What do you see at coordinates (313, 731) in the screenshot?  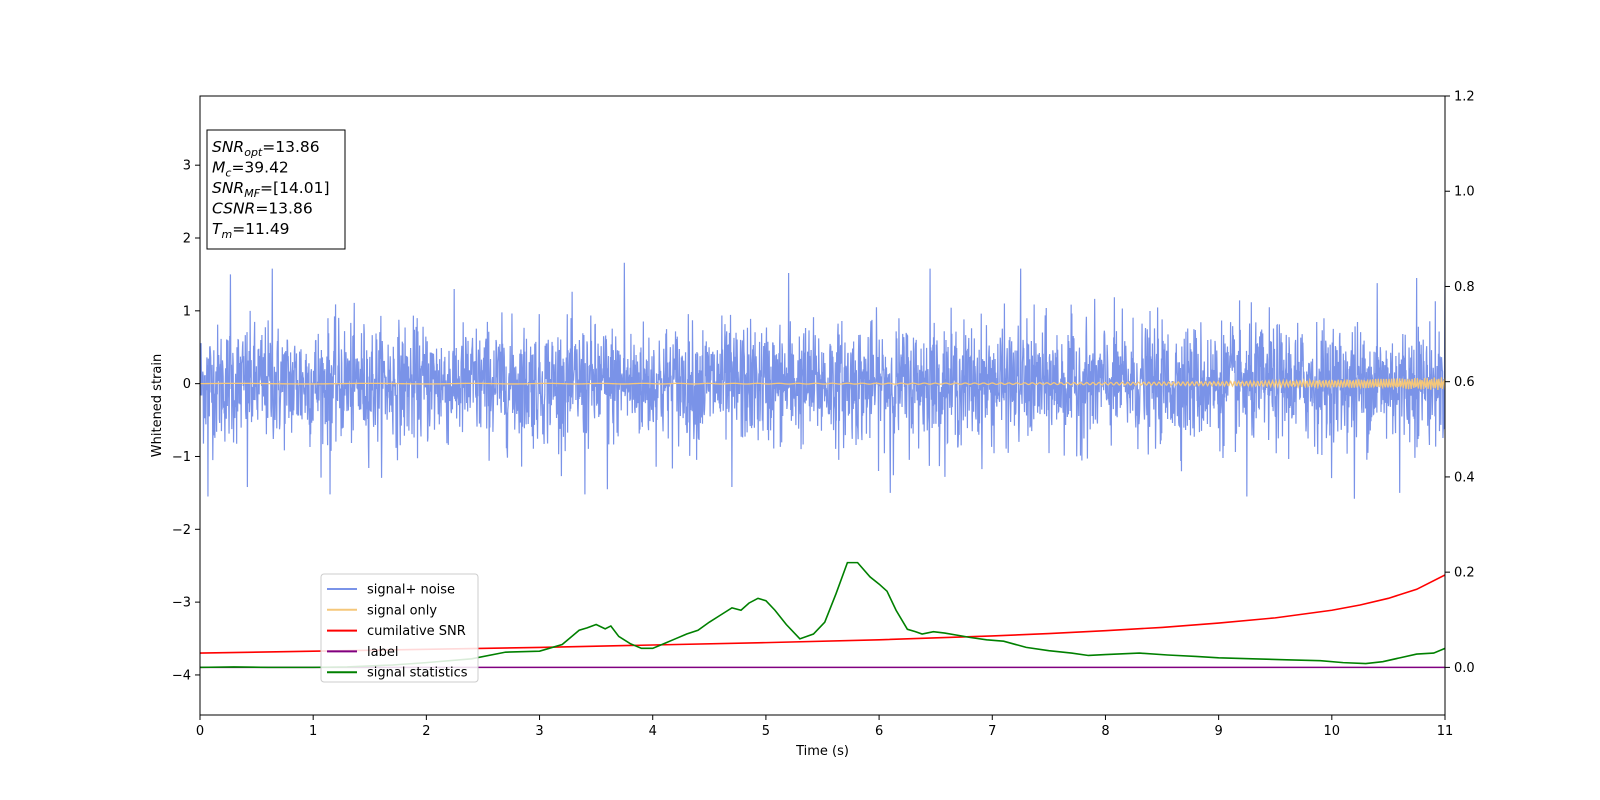 I see `x-tick-label: 1` at bounding box center [313, 731].